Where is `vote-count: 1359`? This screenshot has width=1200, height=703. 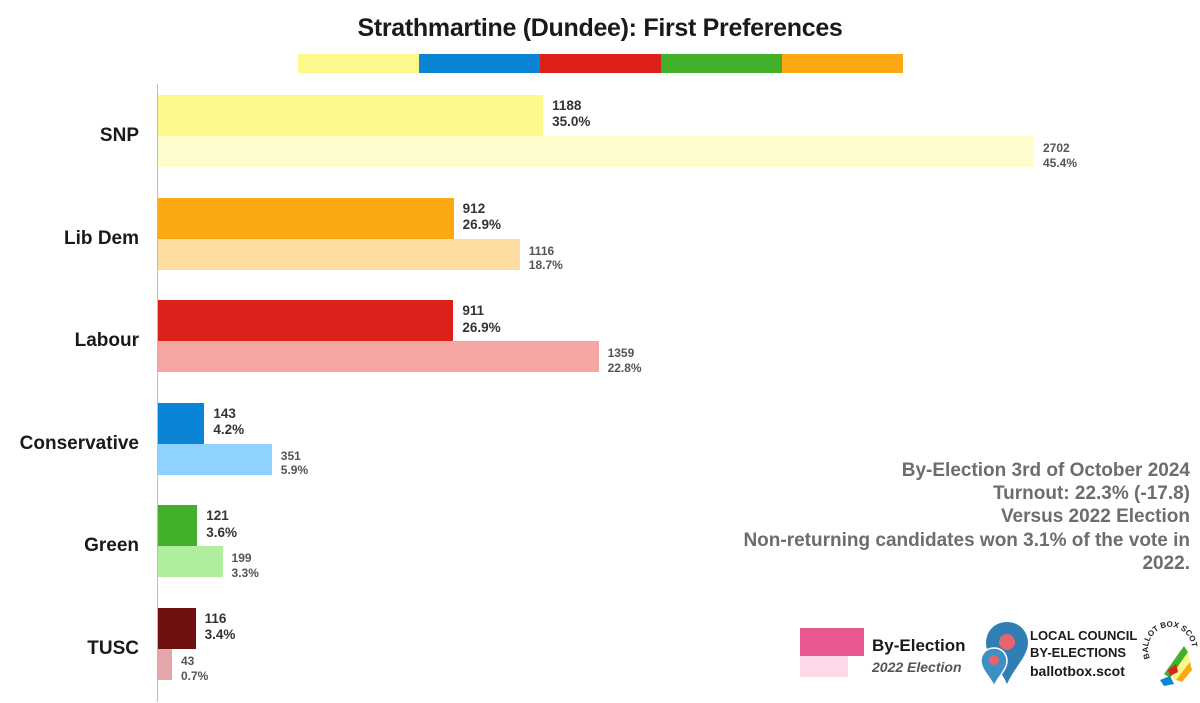 vote-count: 1359 is located at coordinates (621, 353).